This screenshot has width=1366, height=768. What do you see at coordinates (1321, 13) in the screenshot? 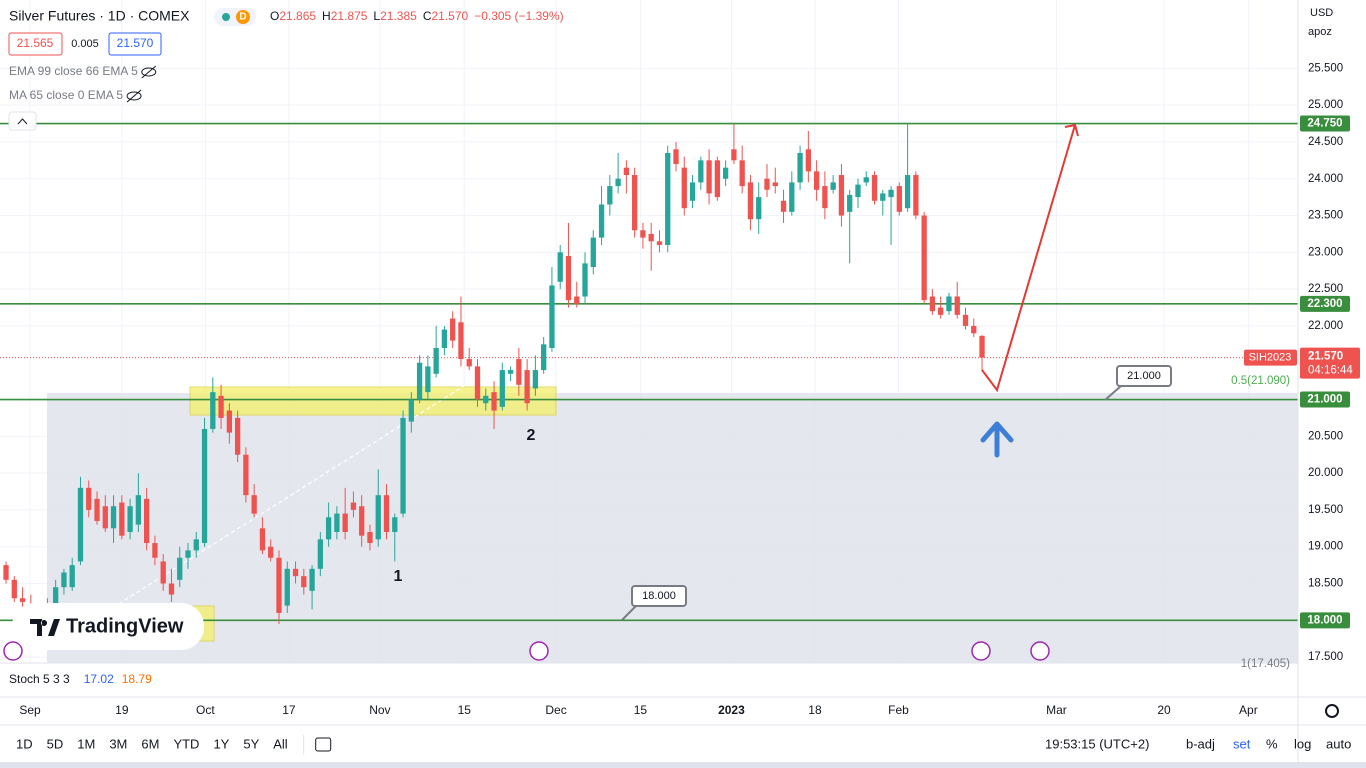
I see `currency: USD` at bounding box center [1321, 13].